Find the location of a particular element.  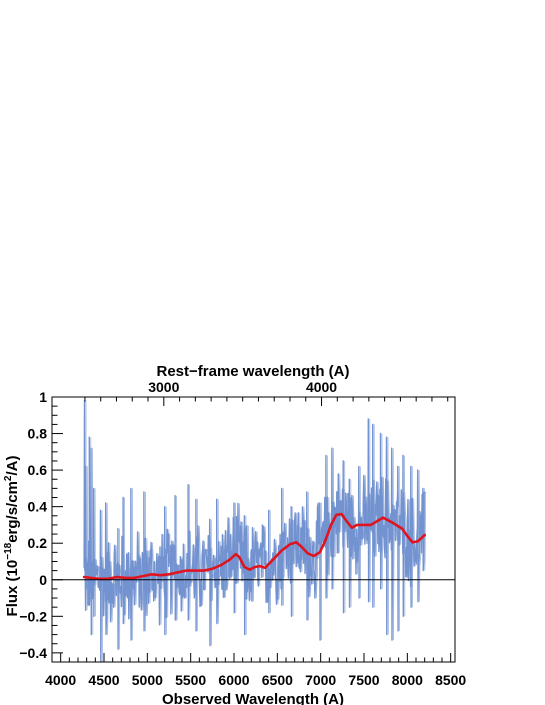

x-tick-label: 5500 is located at coordinates (190, 680).